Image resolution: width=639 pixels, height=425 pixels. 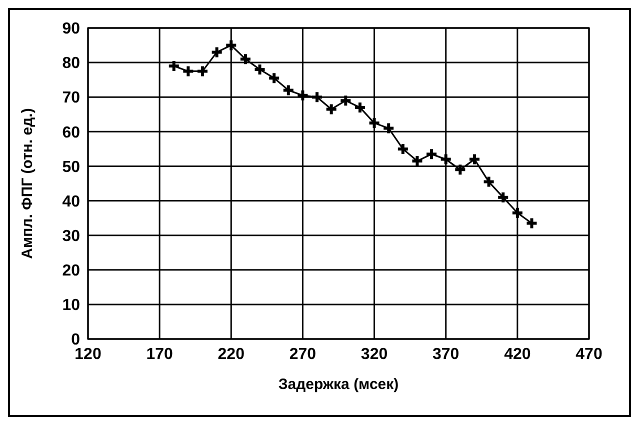 I want to click on y-tick-label: 90, so click(x=71, y=29).